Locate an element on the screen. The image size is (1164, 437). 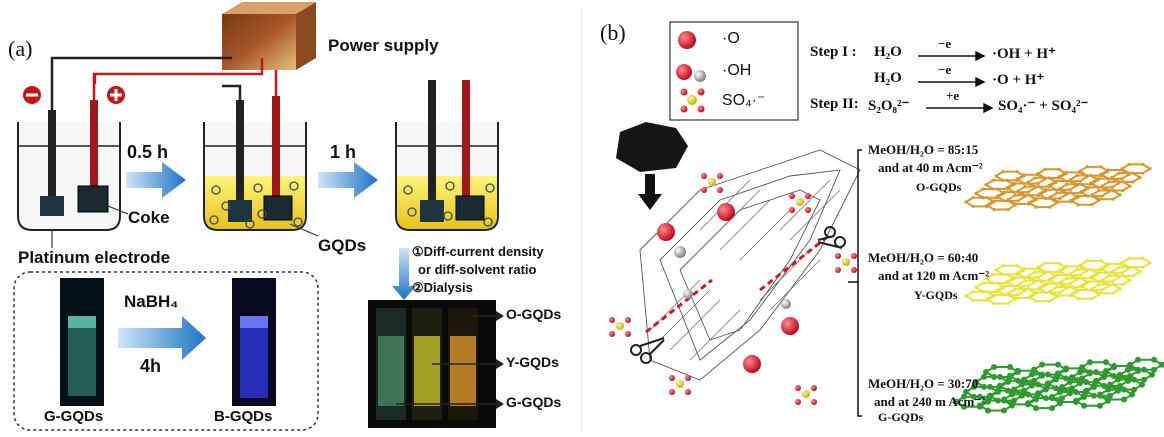
power-supply-box is located at coordinates (269, 36).